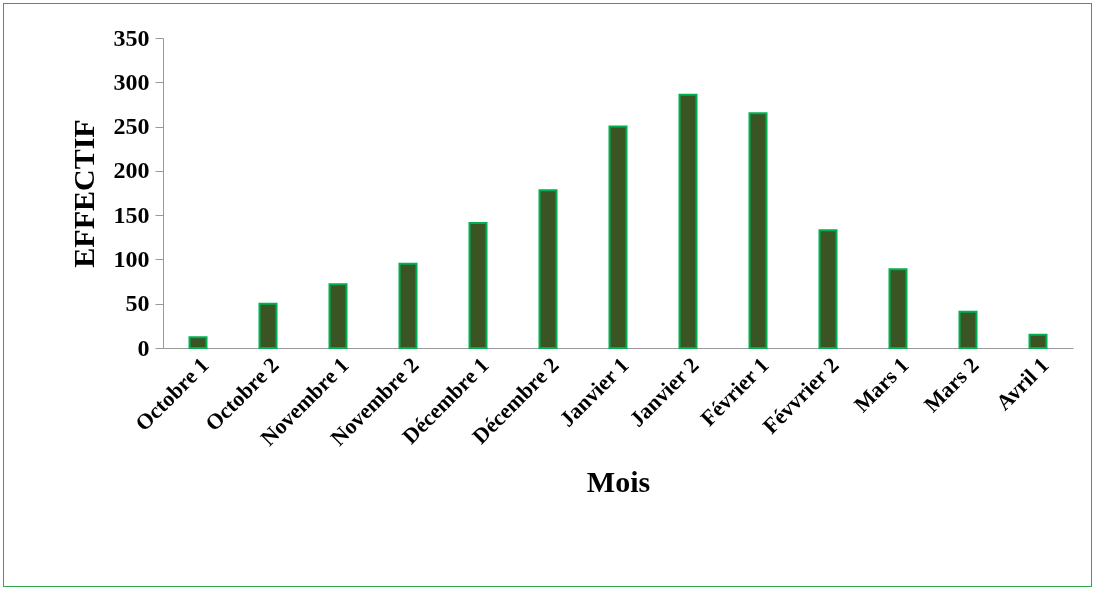 The height and width of the screenshot is (592, 1097). I want to click on y-tick-label: 300, so click(131, 81).